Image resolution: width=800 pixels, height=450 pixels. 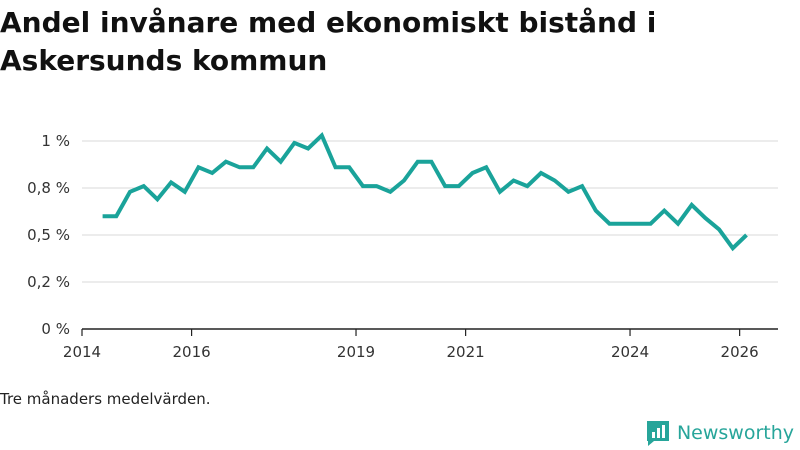 I want to click on x-tick-label: 2016, so click(x=192, y=352).